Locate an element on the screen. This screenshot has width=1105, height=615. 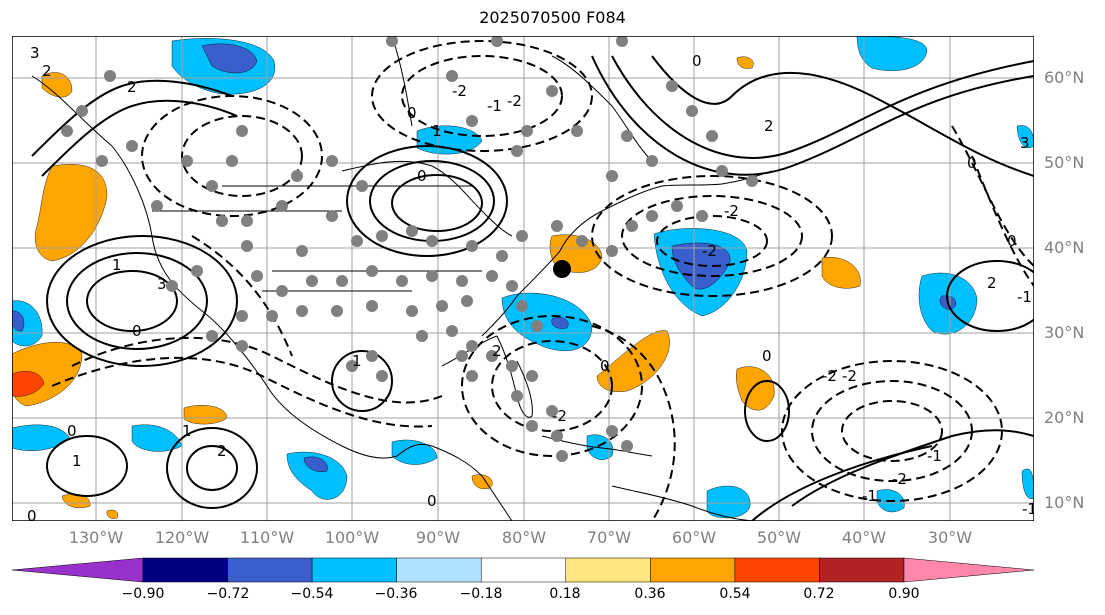
highlight-station is located at coordinates (562, 269).